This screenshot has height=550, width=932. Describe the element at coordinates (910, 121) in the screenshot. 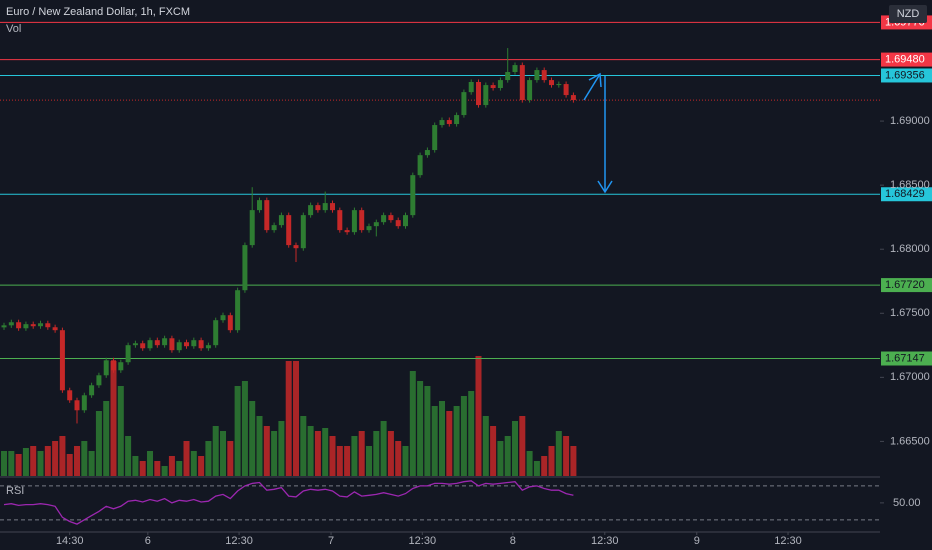

I see `y-tick-label: 1.69000` at that location.